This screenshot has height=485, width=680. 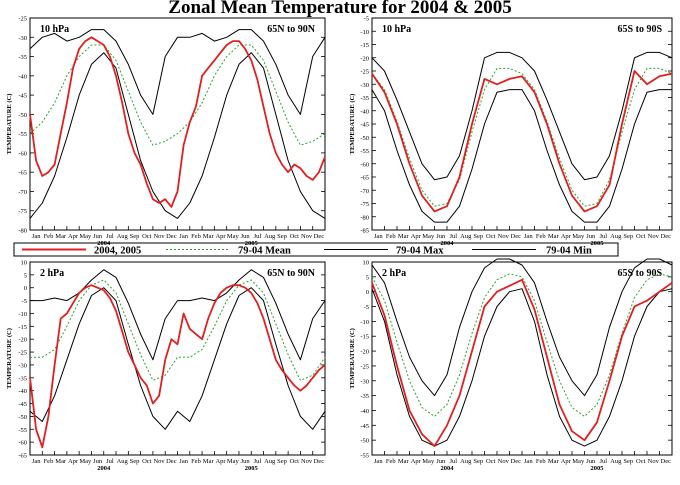 What do you see at coordinates (364, 125) in the screenshot?
I see `y-tick-label: -45` at bounding box center [364, 125].